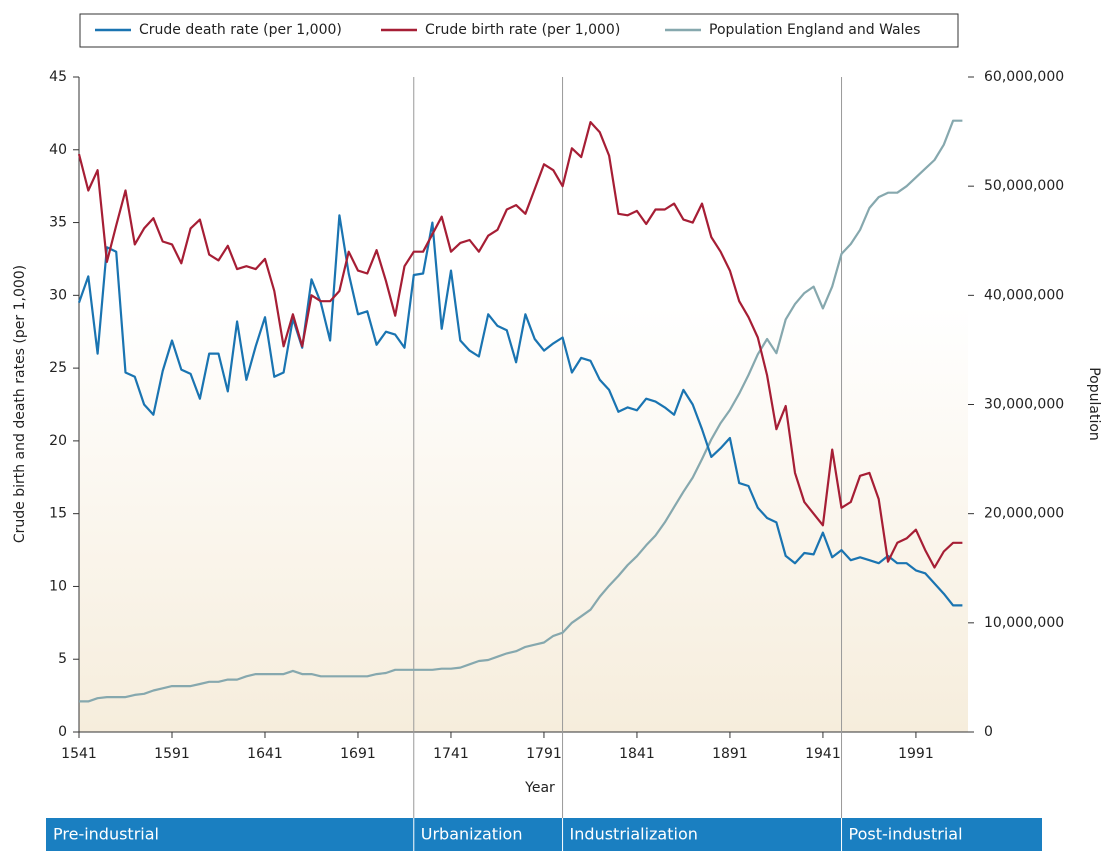 This screenshot has width=1106, height=851. What do you see at coordinates (58, 150) in the screenshot?
I see `y-tick-label: 40` at bounding box center [58, 150].